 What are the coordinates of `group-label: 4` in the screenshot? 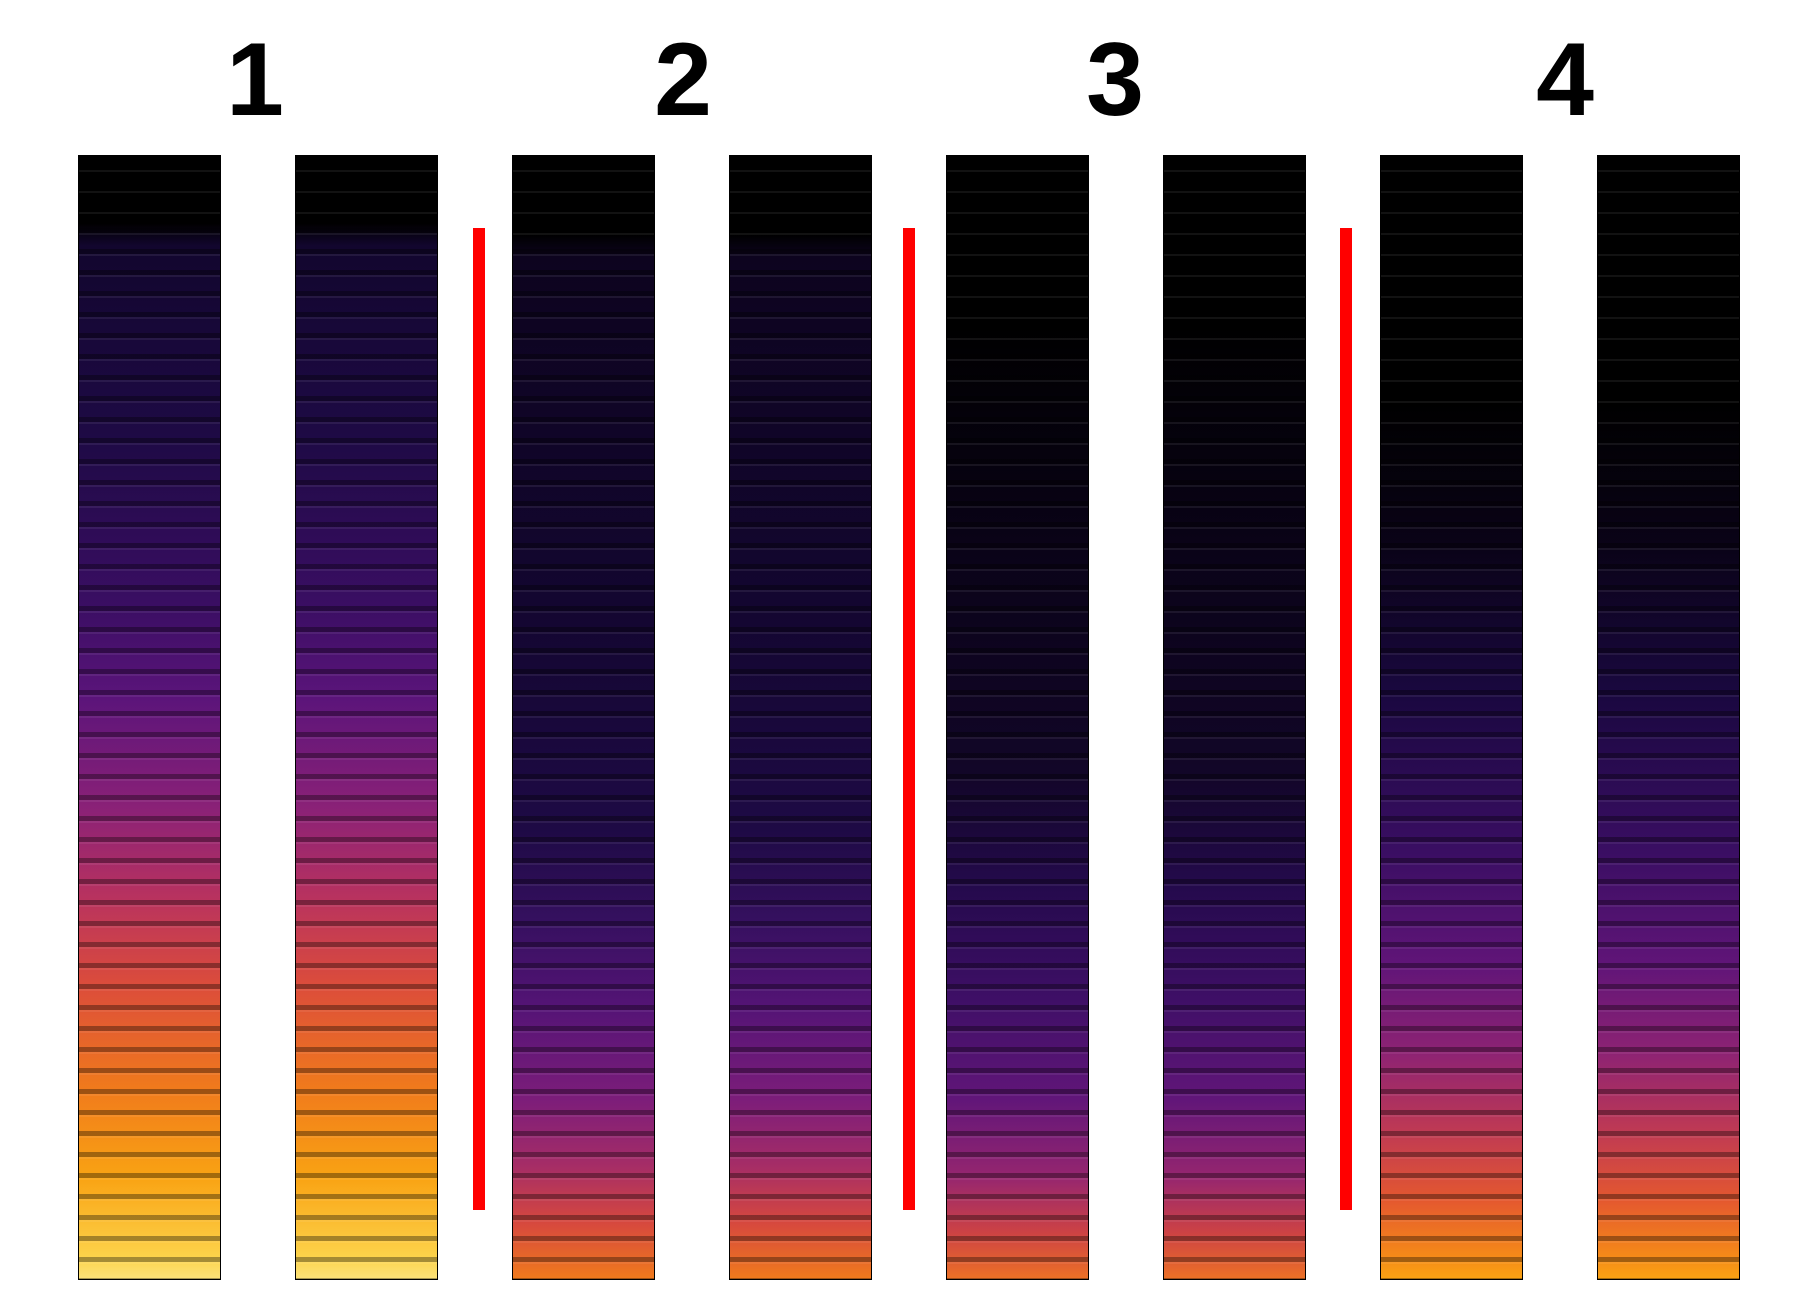 It's located at (1565, 80).